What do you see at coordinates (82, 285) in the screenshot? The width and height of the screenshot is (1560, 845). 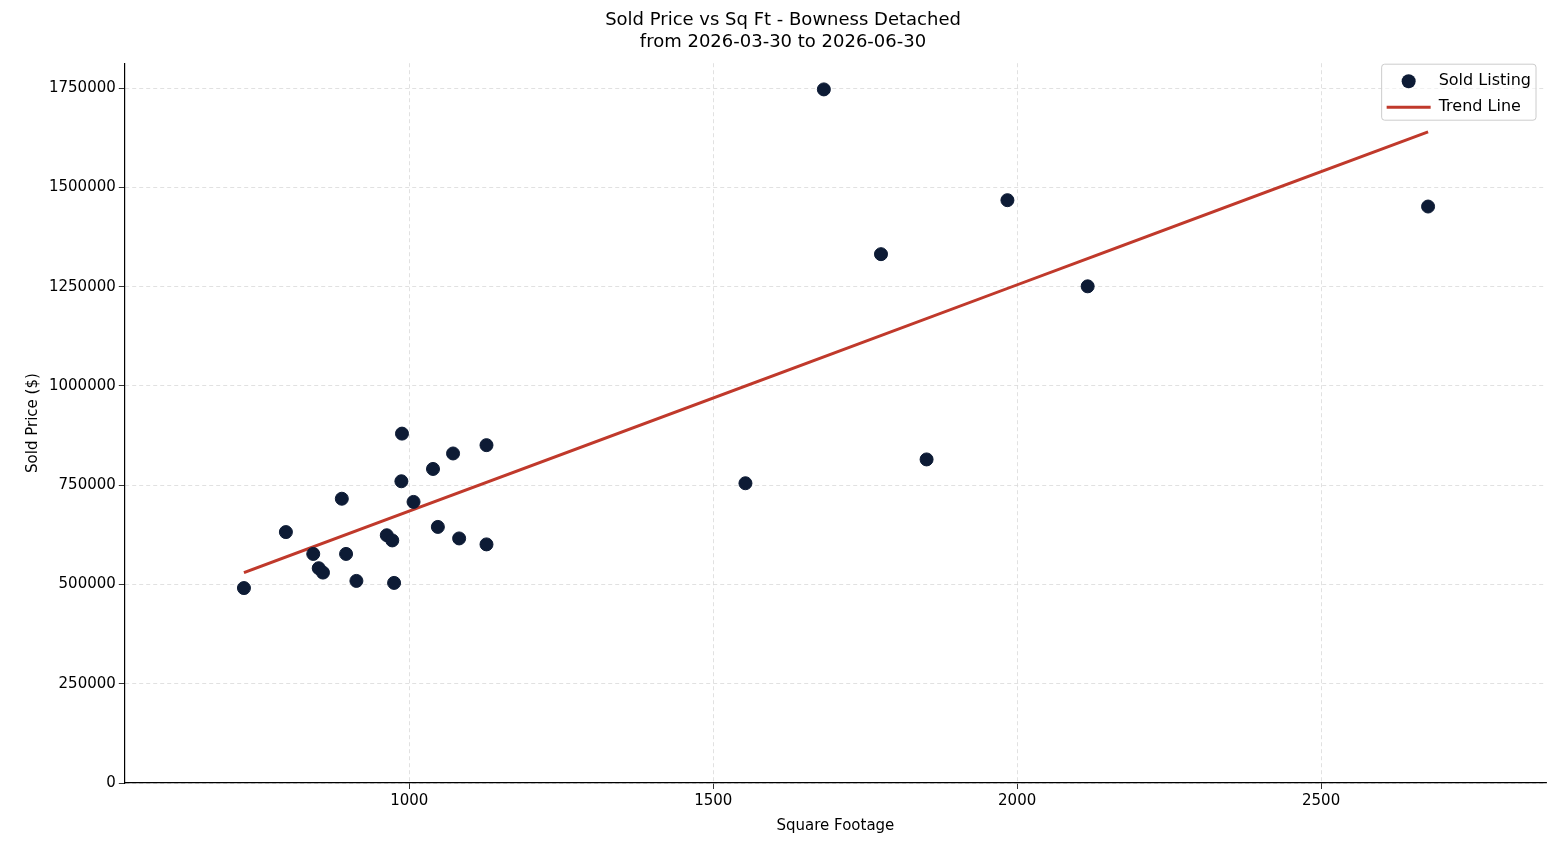 I see `y-tick-label: 1250000` at bounding box center [82, 285].